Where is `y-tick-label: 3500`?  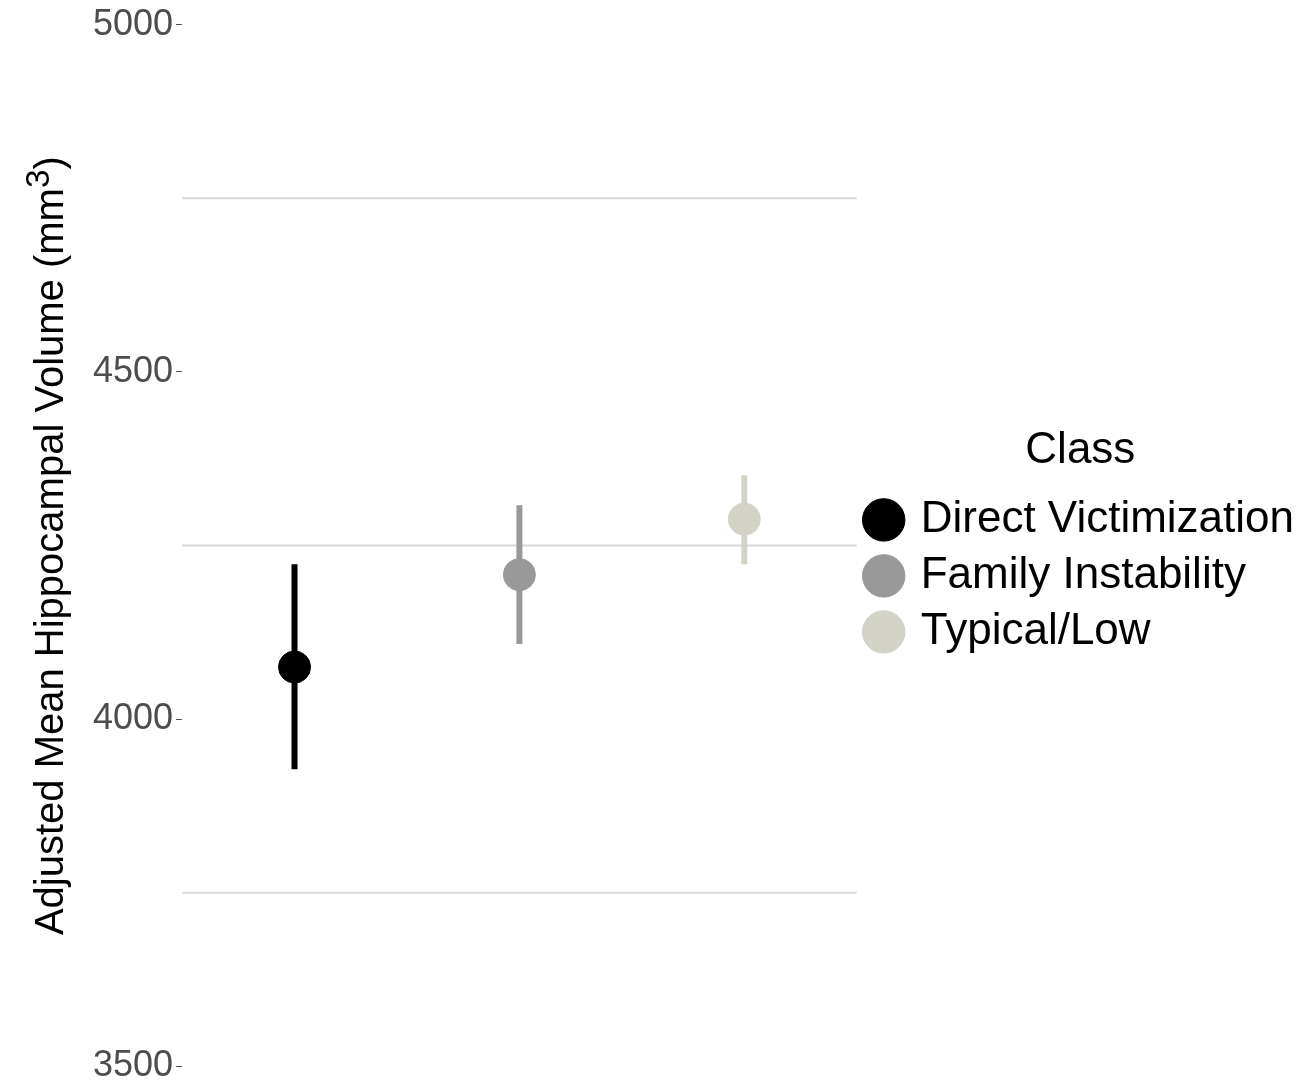 y-tick-label: 3500 is located at coordinates (133, 1064).